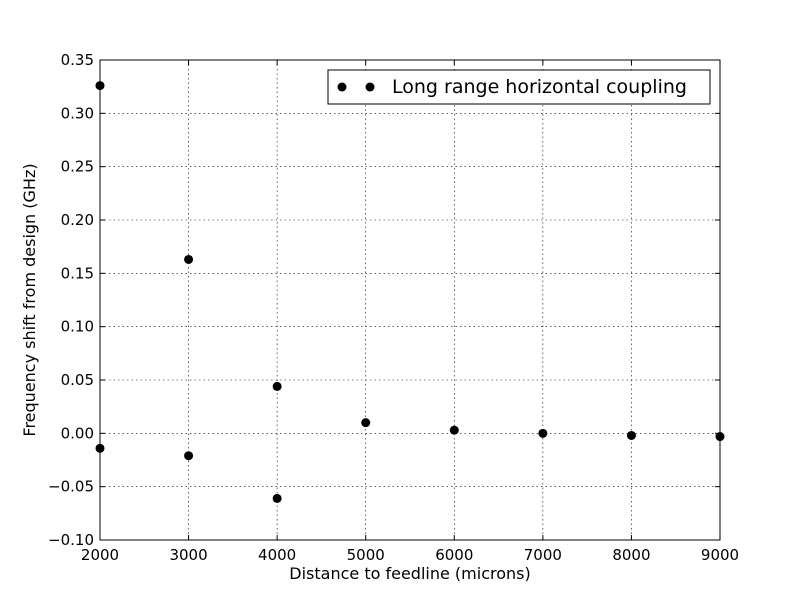 The image size is (800, 600). I want to click on y-tick-label: 0.30, so click(77, 113).